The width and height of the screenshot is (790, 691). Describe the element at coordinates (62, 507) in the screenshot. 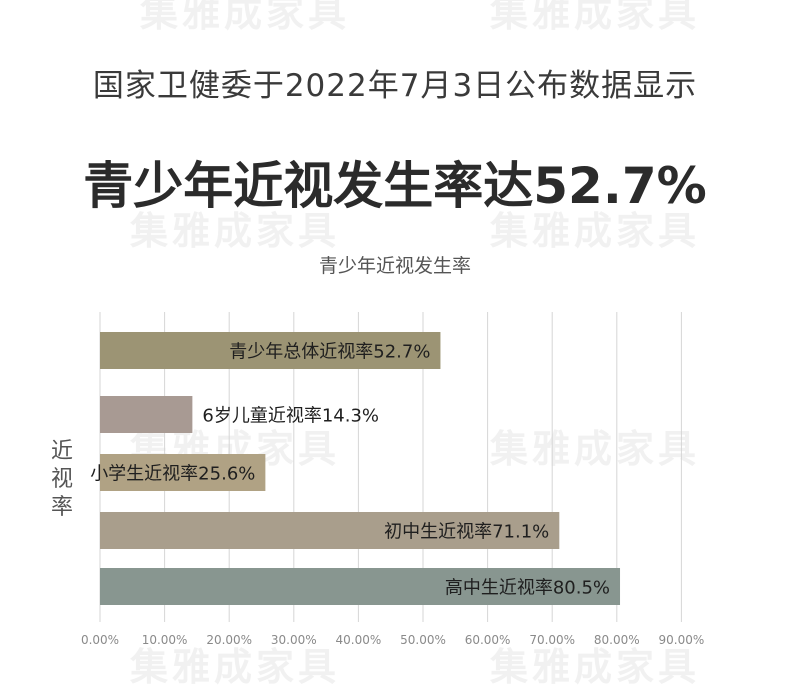

I see `y-axis-label: 率` at that location.